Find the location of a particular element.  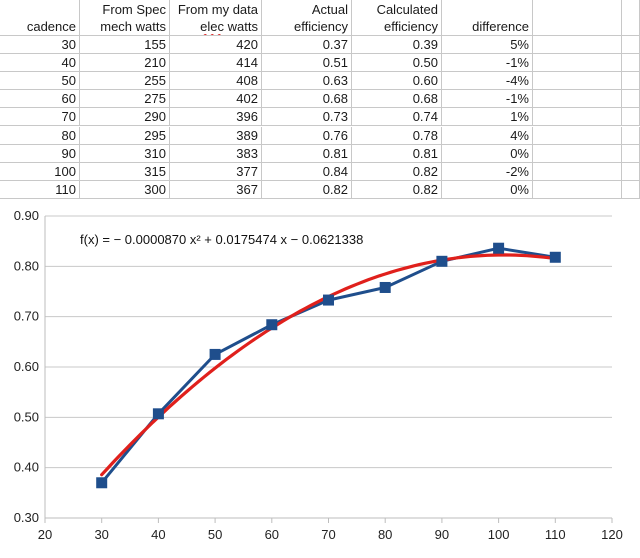

column-header: cadence is located at coordinates (40, 18).